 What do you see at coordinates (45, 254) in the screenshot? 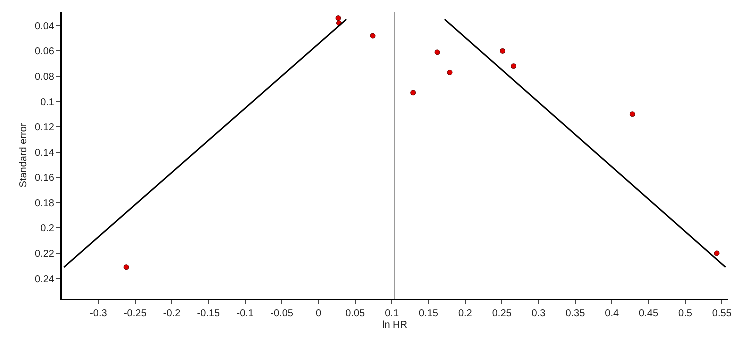
I see `y-tick-label: 0.22` at bounding box center [45, 254].